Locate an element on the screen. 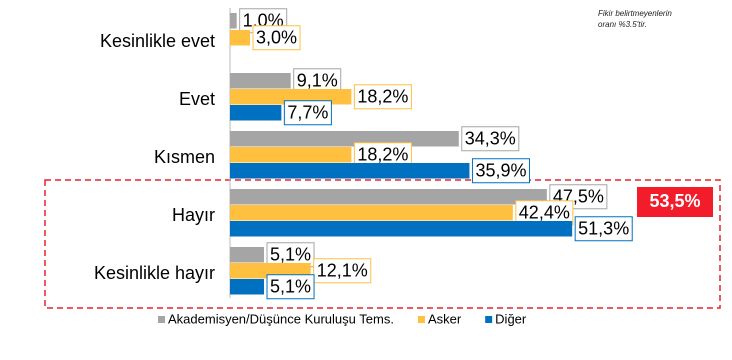  value-label: 51,3% is located at coordinates (603, 229).